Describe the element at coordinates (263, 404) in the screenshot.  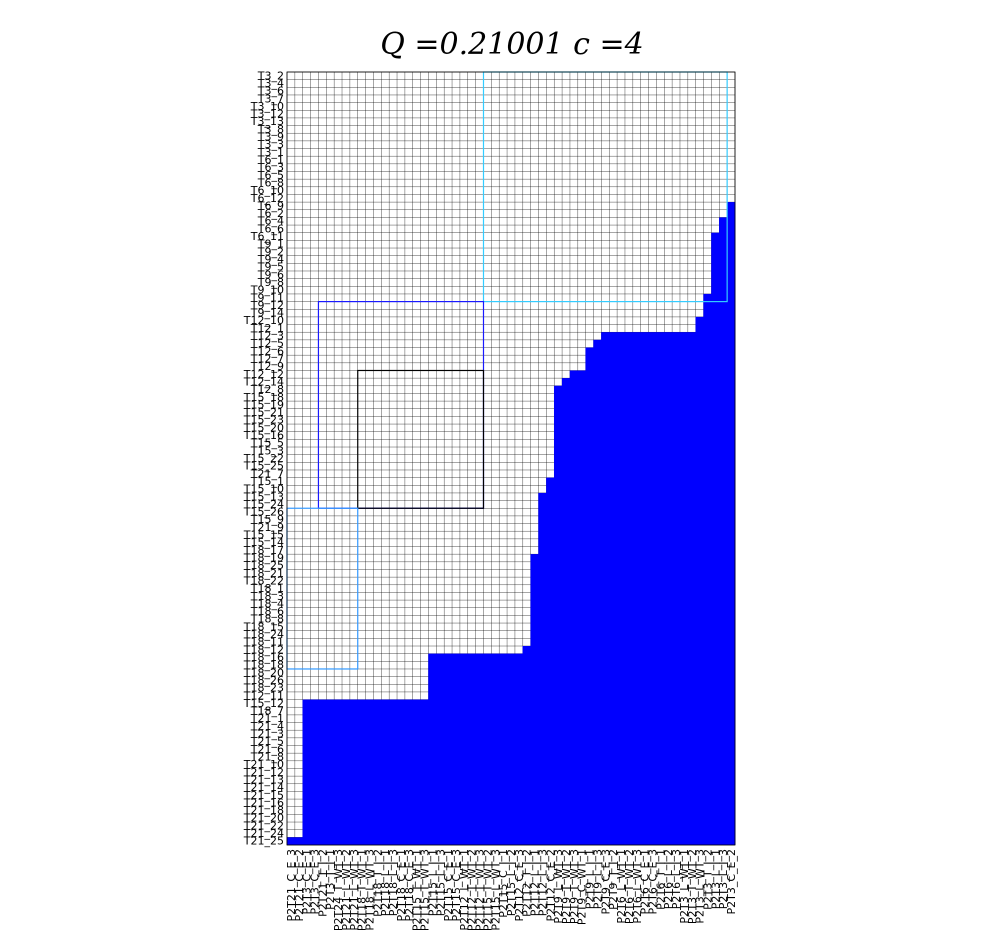
I see `y-tick-label: T15_19` at that location.